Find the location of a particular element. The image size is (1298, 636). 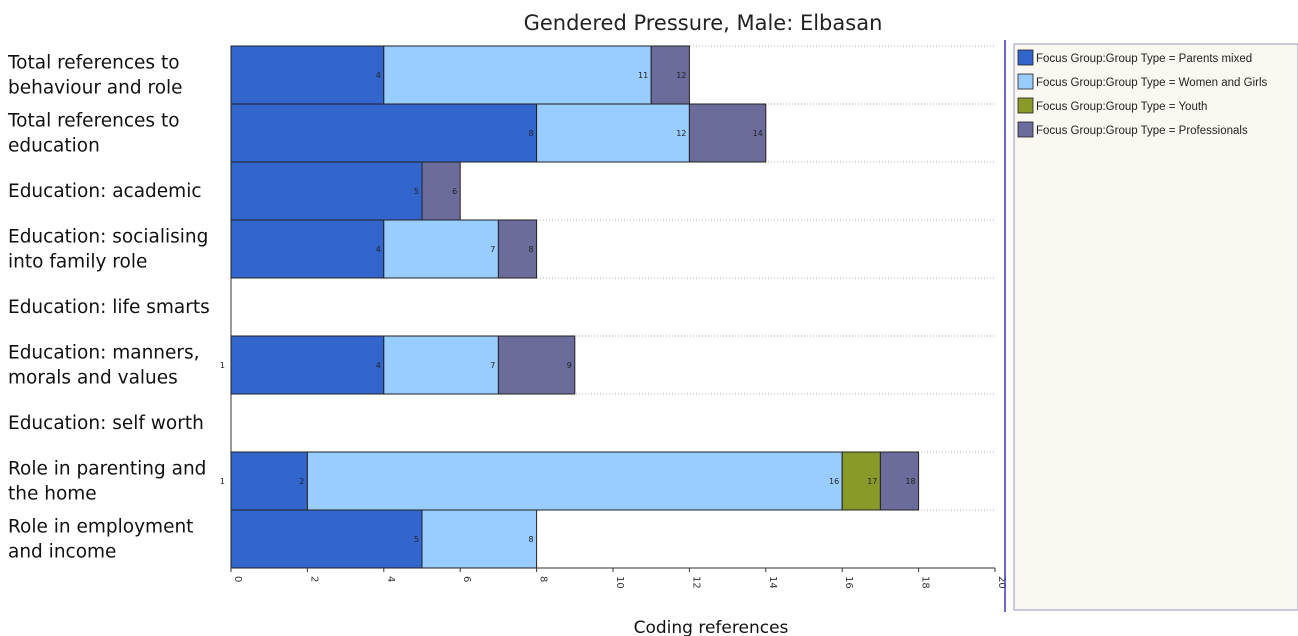

data-label: 6 is located at coordinates (454, 191).